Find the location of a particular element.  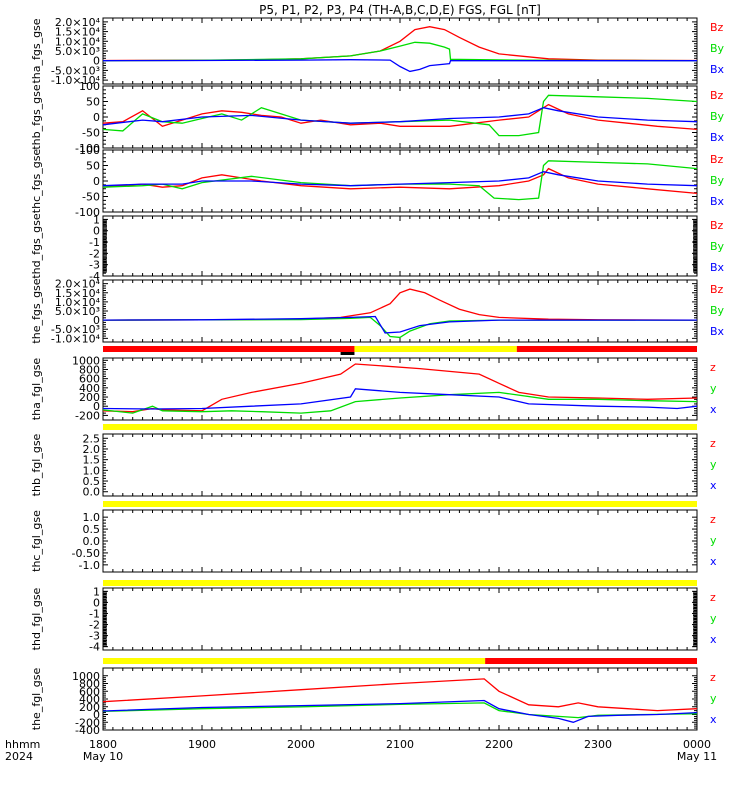

series-bz is located at coordinates (400, 304).